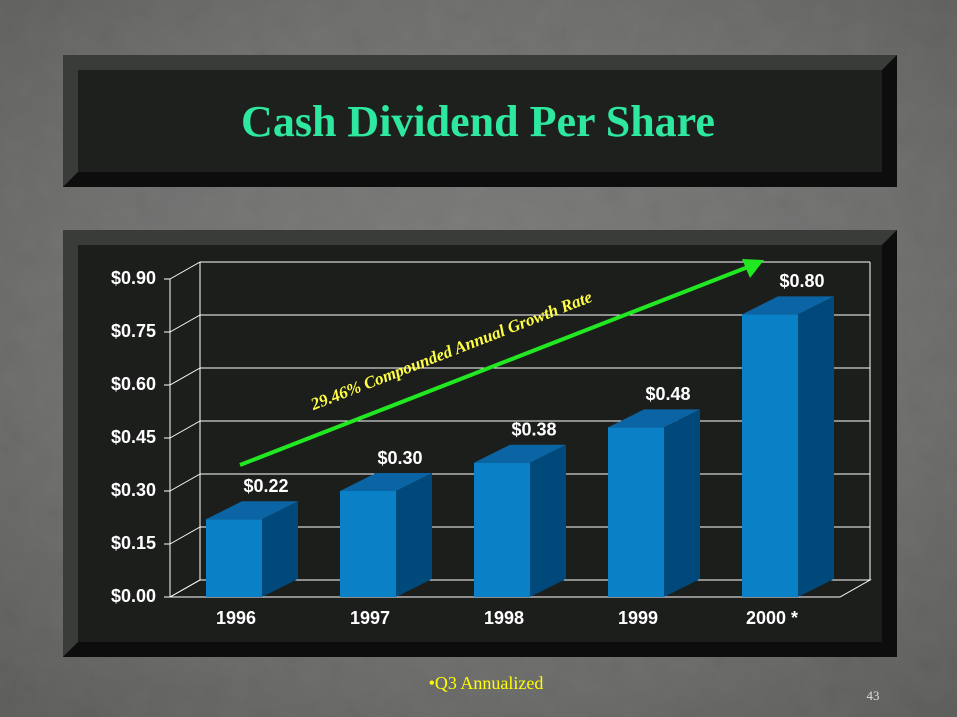  I want to click on x-tick-label: 1999, so click(638, 618).